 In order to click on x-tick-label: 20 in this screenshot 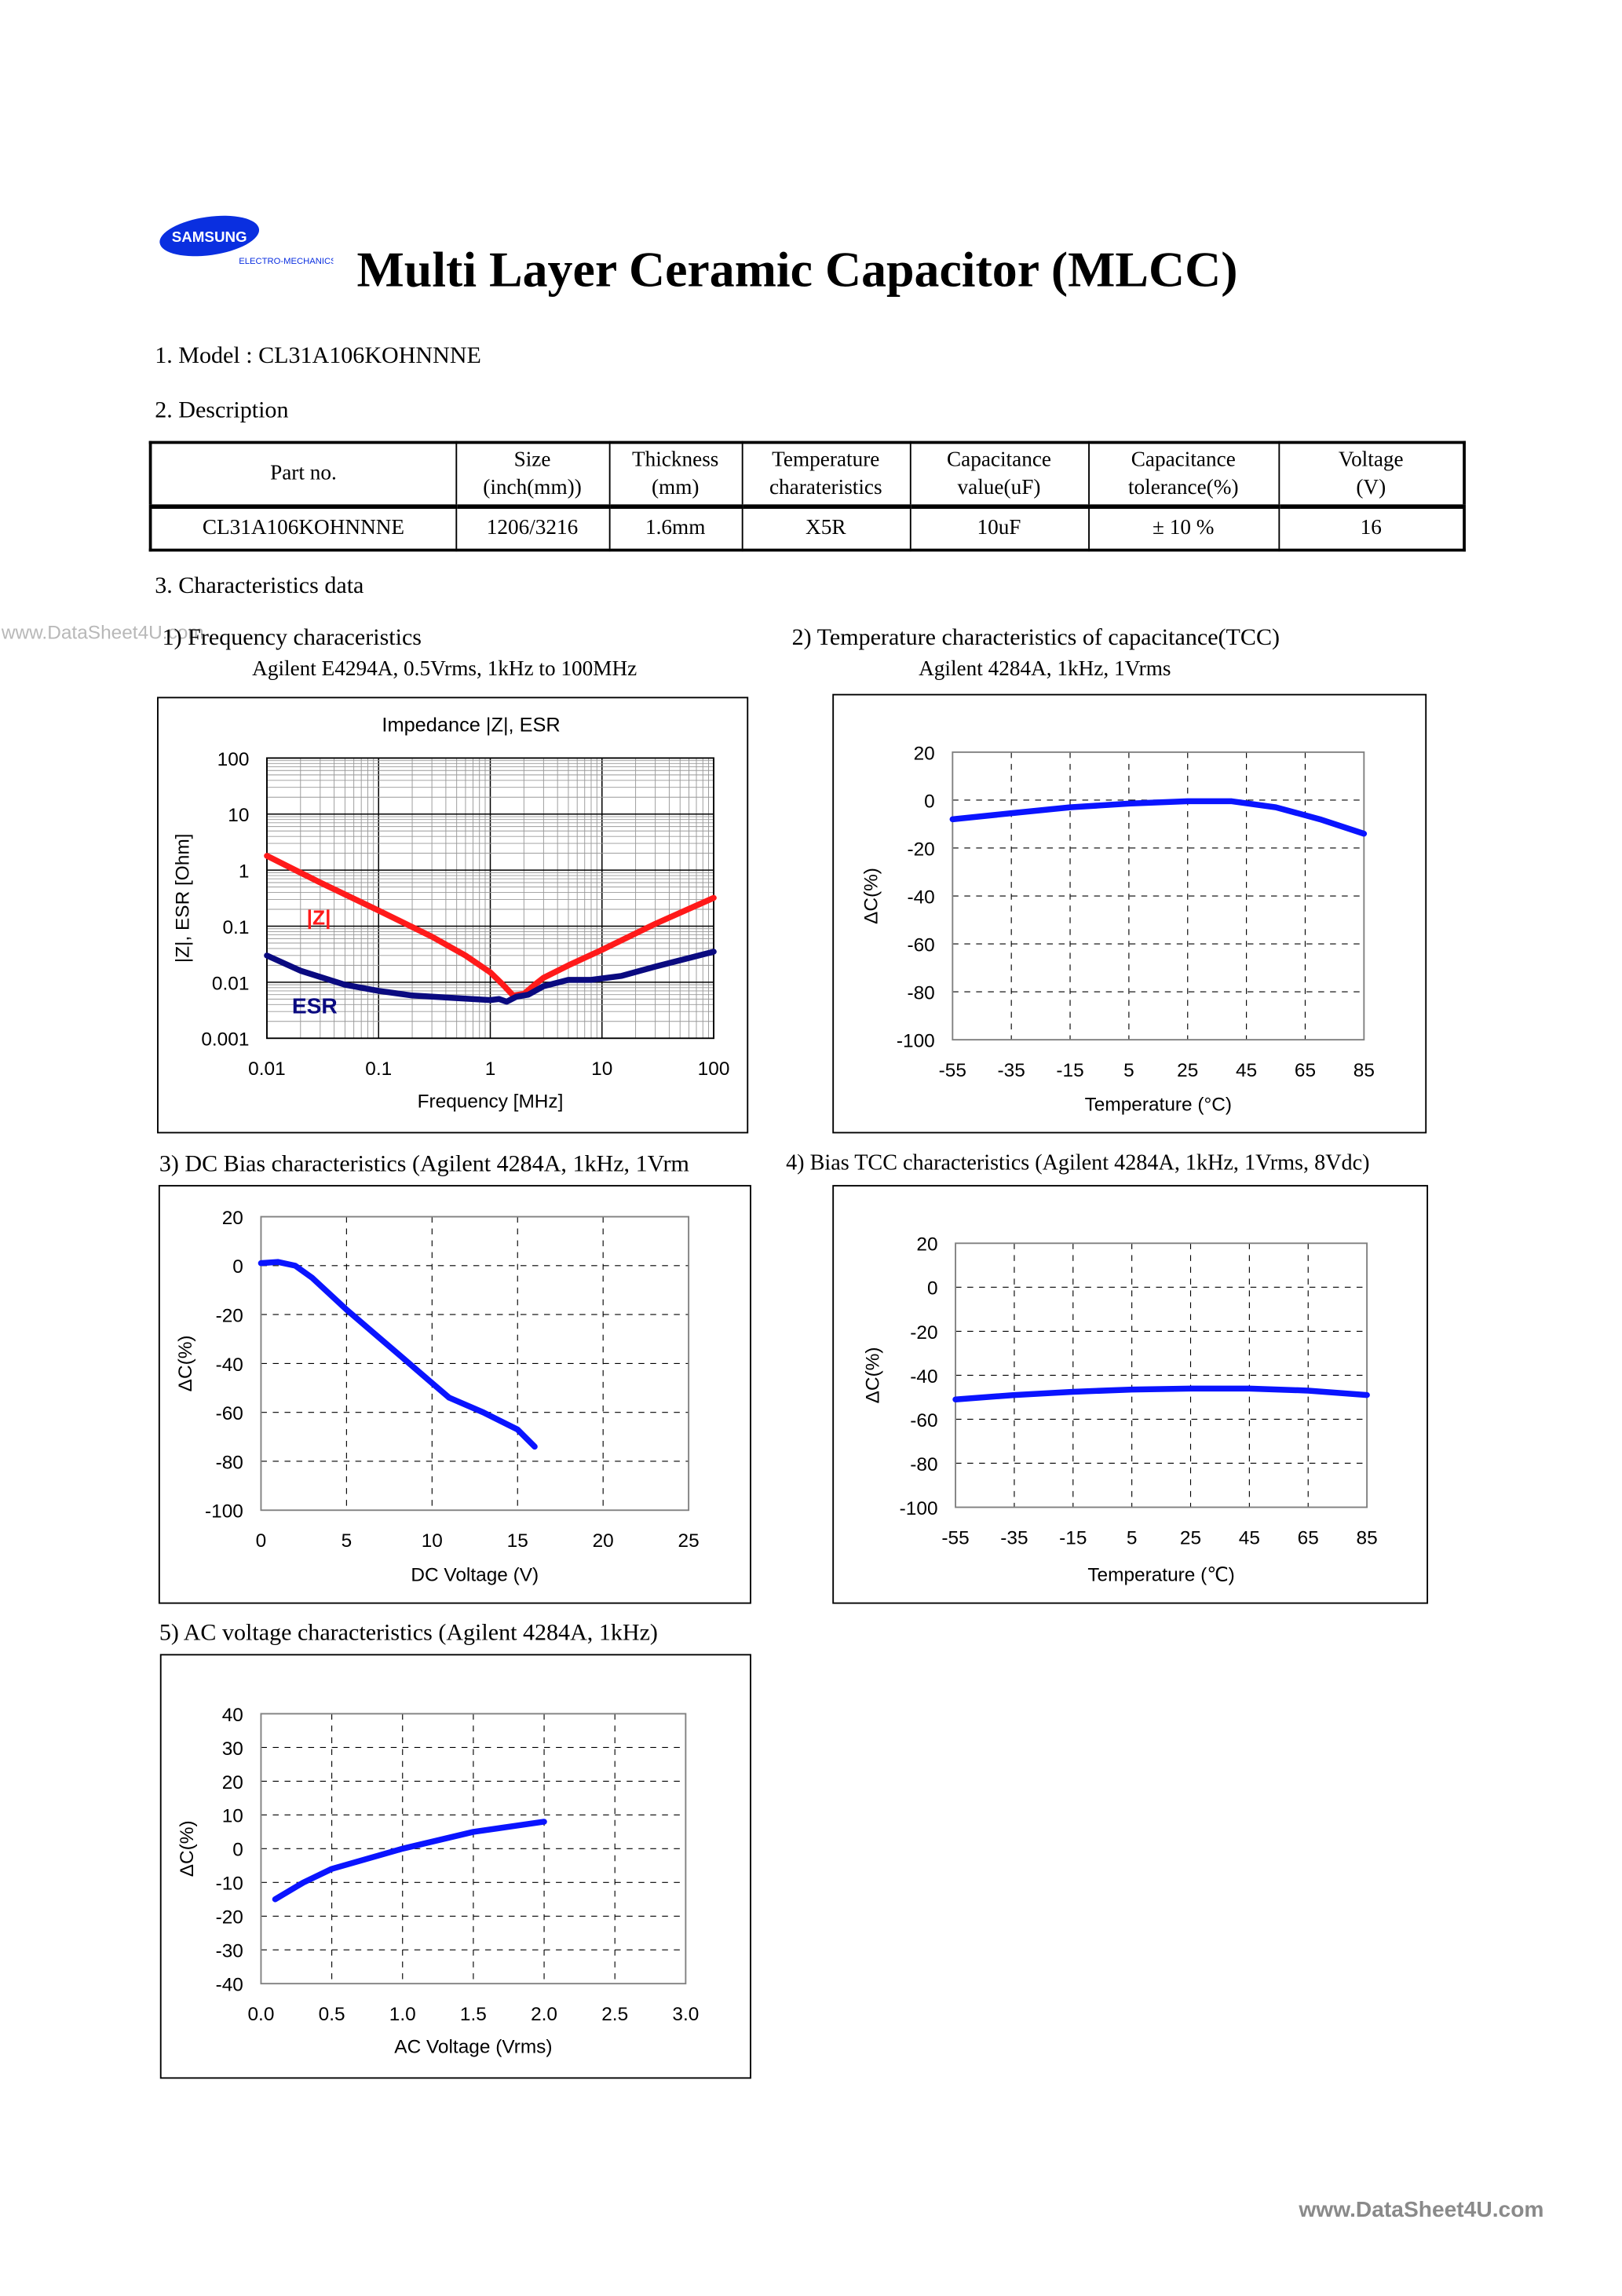, I will do `click(603, 1541)`.